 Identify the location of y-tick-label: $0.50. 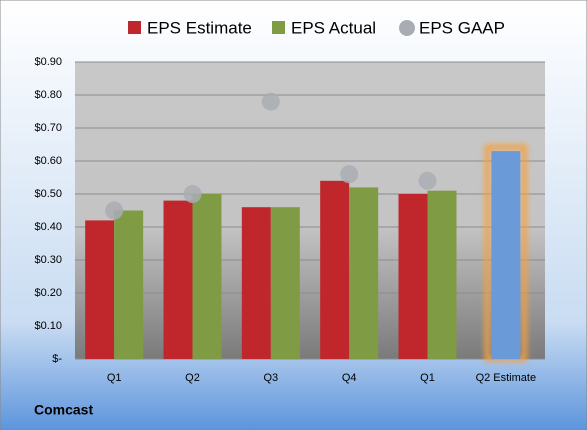
(48, 194).